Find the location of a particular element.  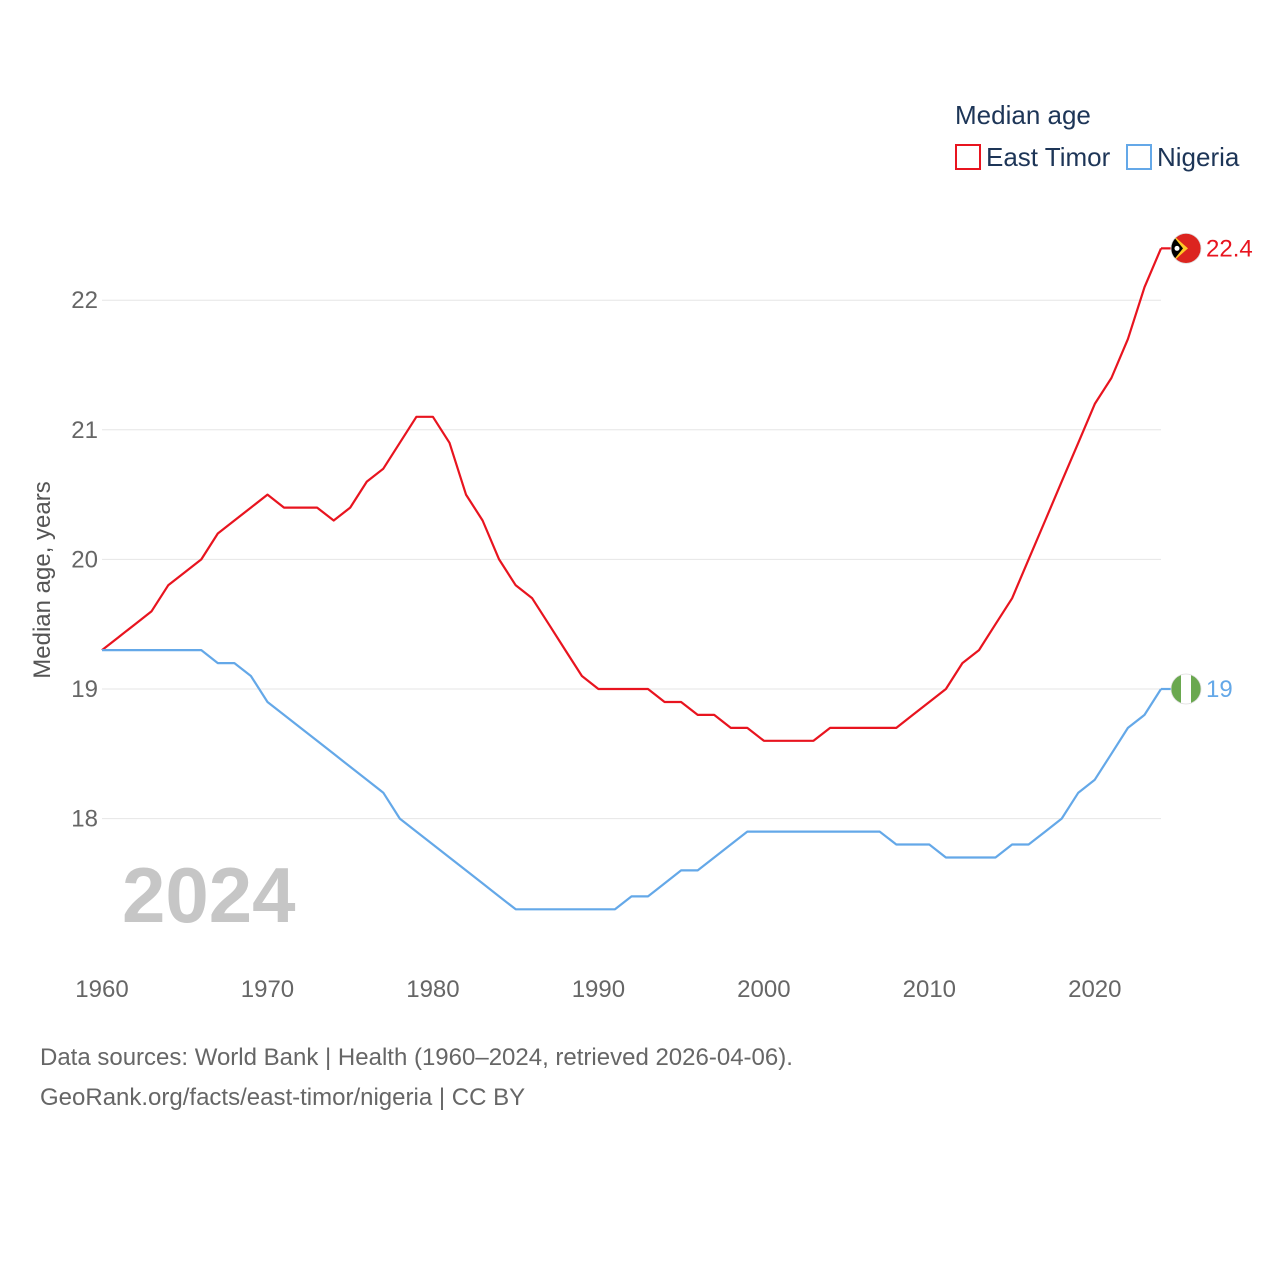

y-tick-label-21: 21 is located at coordinates (84, 430).